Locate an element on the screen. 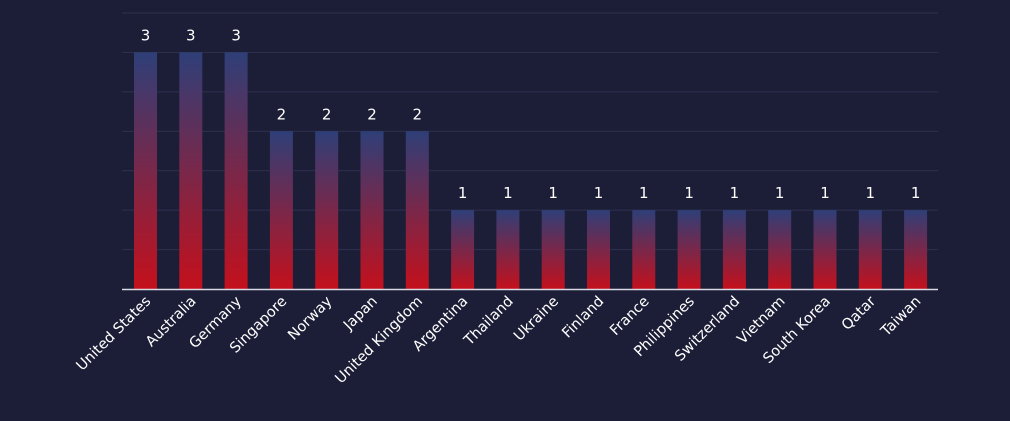 The height and width of the screenshot is (421, 1010). x-tick-label: United States is located at coordinates (114, 334).